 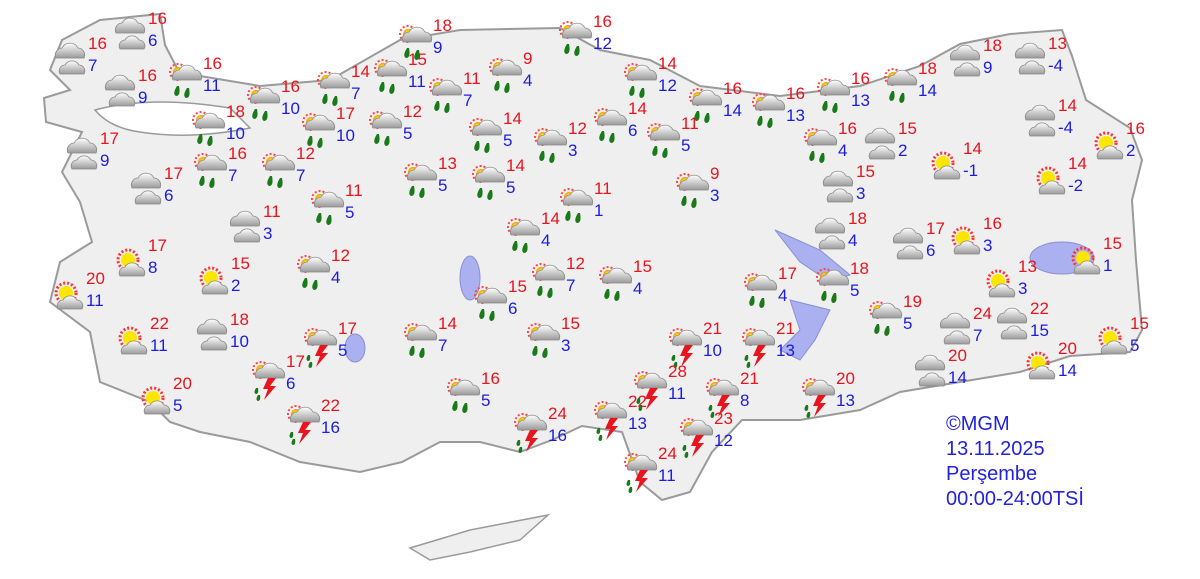 I want to click on weather-station: 17 5, so click(x=335, y=344).